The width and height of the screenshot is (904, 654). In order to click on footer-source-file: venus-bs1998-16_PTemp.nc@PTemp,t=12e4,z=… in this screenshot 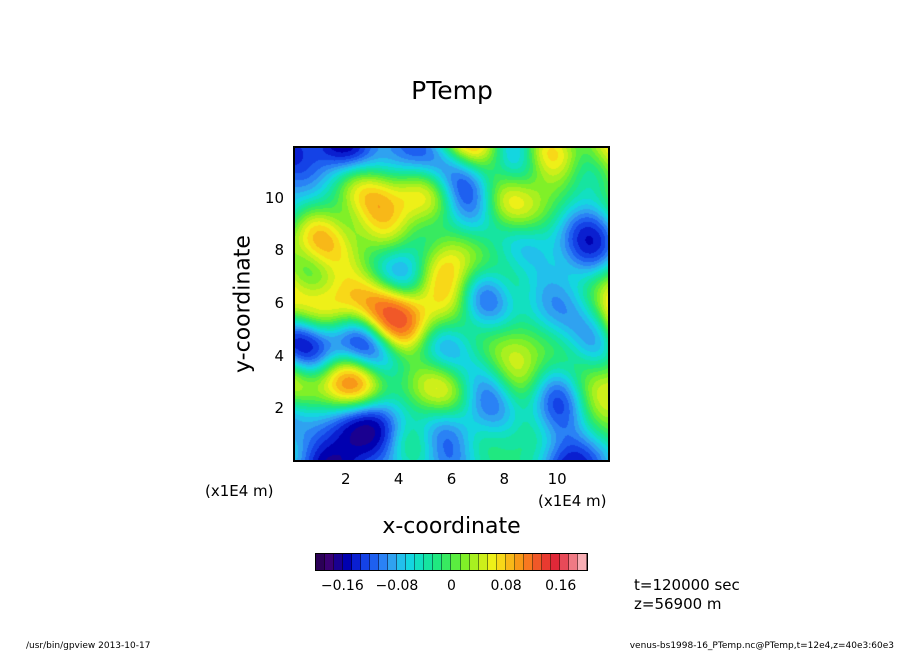, I will do `click(761, 646)`.